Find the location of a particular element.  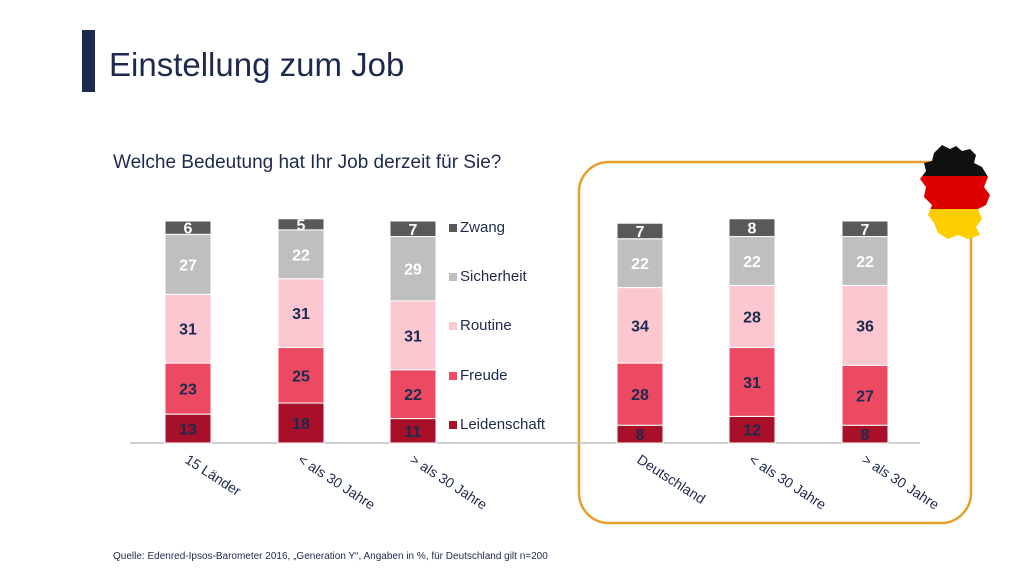

data-label-leidenschaft-3: 8 is located at coordinates (640, 435).